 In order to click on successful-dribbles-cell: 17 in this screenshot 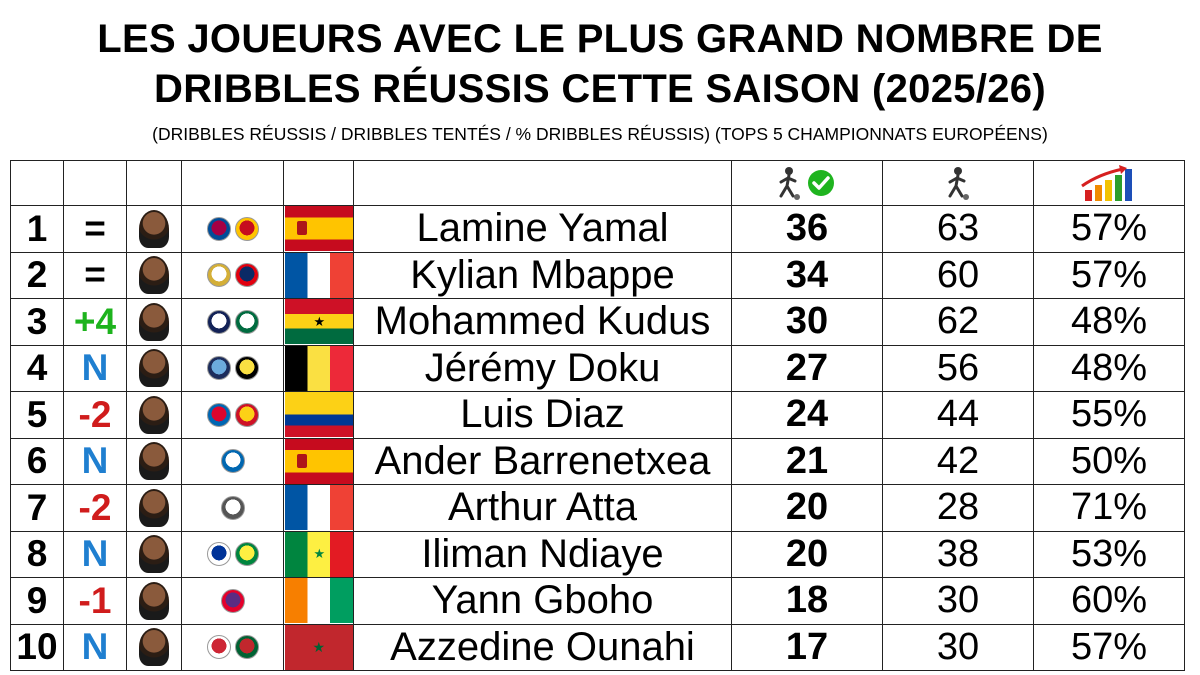, I will do `click(807, 647)`.